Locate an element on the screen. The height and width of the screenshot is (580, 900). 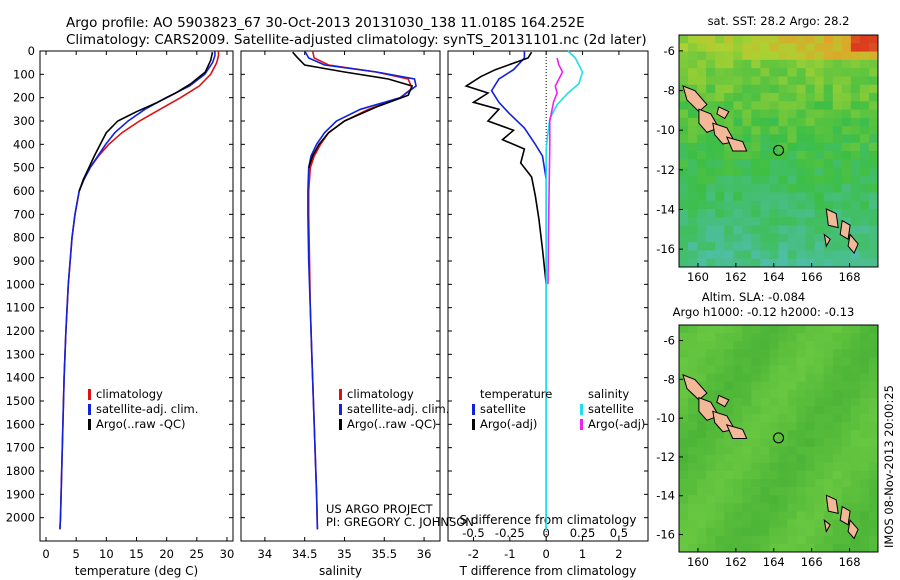
x-axis-label: T difference from climatology is located at coordinates (548, 571).